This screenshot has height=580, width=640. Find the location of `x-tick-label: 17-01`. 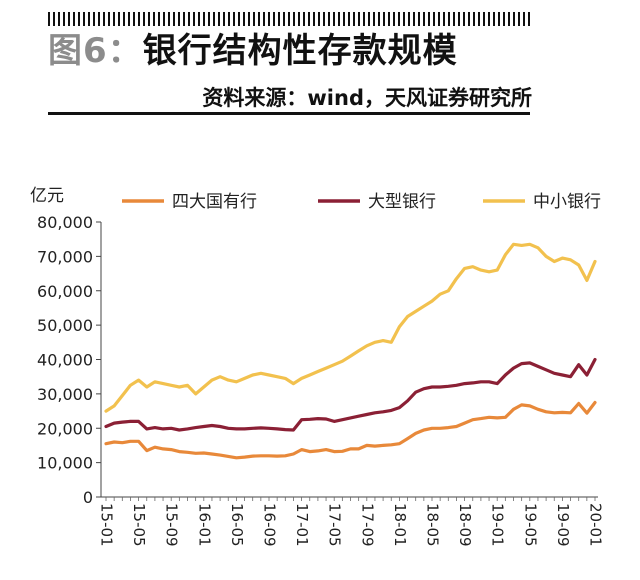

x-tick-label: 17-01 is located at coordinates (302, 525).